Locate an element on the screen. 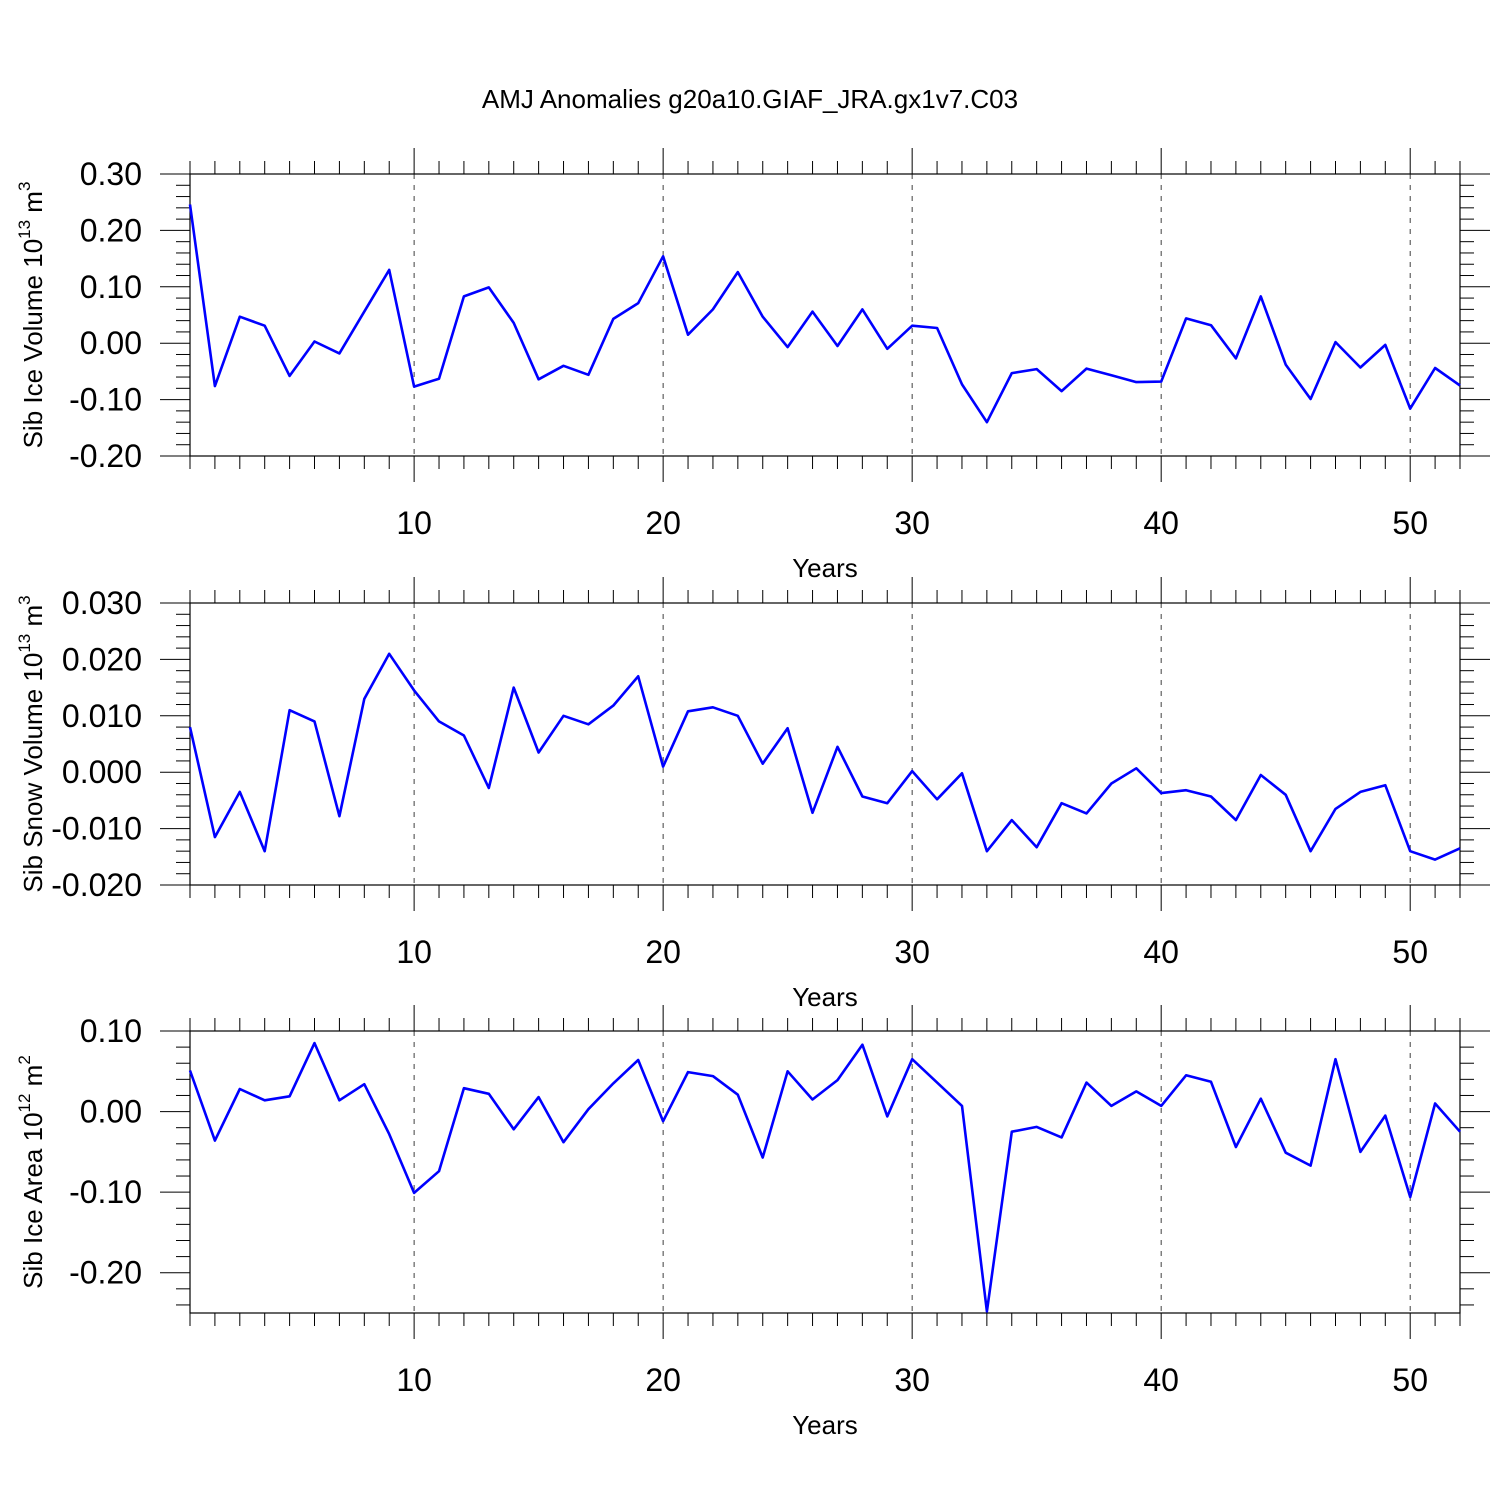  page-title: AMJ Anomalies g20a10.GIAF_JRA.gx1v7.C03 is located at coordinates (750, 99).